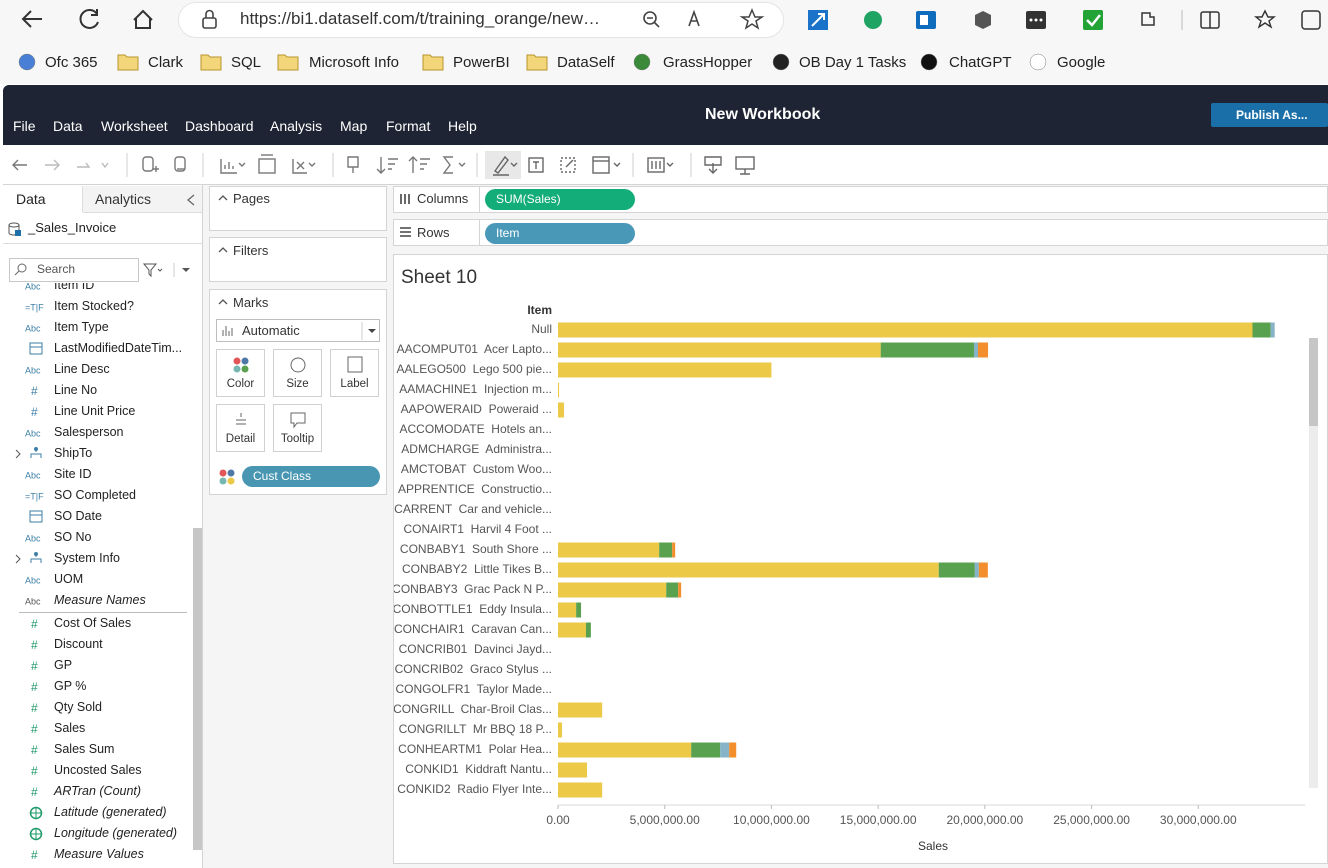  What do you see at coordinates (354, 62) in the screenshot?
I see `bookmark: Microsoft Info` at bounding box center [354, 62].